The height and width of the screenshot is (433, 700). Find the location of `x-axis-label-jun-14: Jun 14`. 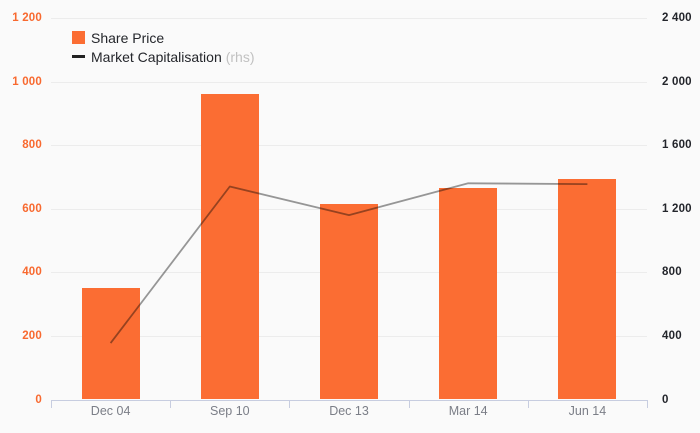

x-axis-label-jun-14: Jun 14 is located at coordinates (587, 411).